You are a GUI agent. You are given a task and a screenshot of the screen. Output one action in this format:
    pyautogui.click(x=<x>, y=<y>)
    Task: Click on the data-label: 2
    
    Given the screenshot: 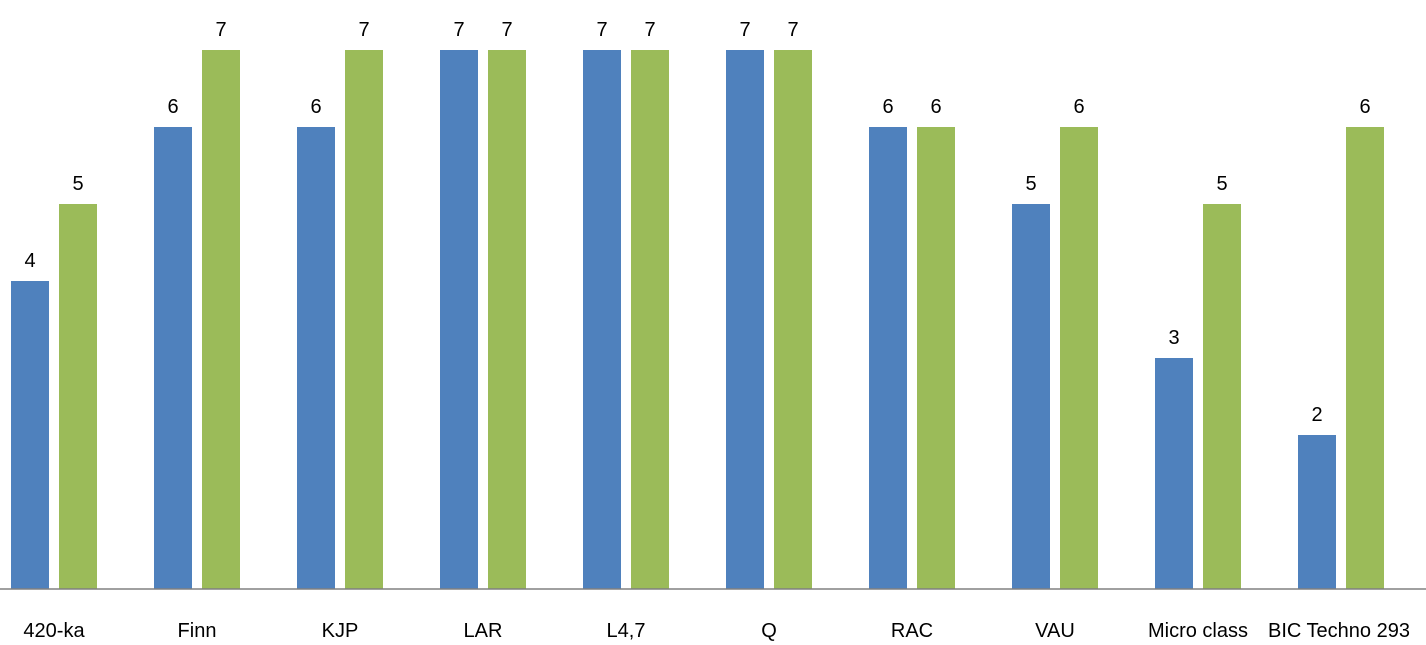 What is the action you would take?
    pyautogui.click(x=1316, y=415)
    